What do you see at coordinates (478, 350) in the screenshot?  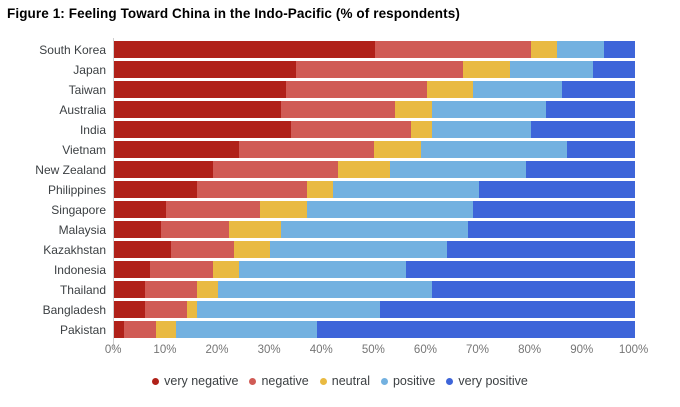 I see `x-tick-label: 70%` at bounding box center [478, 350].